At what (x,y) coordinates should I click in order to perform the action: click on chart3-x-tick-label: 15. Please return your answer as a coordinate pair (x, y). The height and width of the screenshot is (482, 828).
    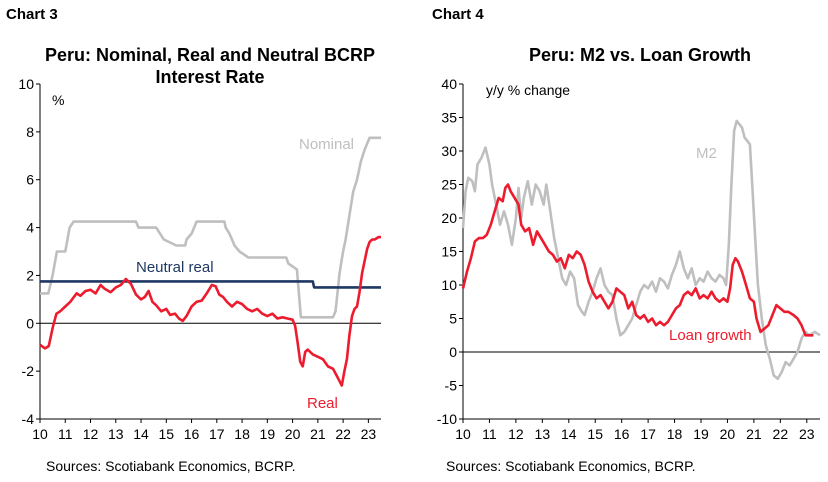
    Looking at the image, I should click on (167, 434).